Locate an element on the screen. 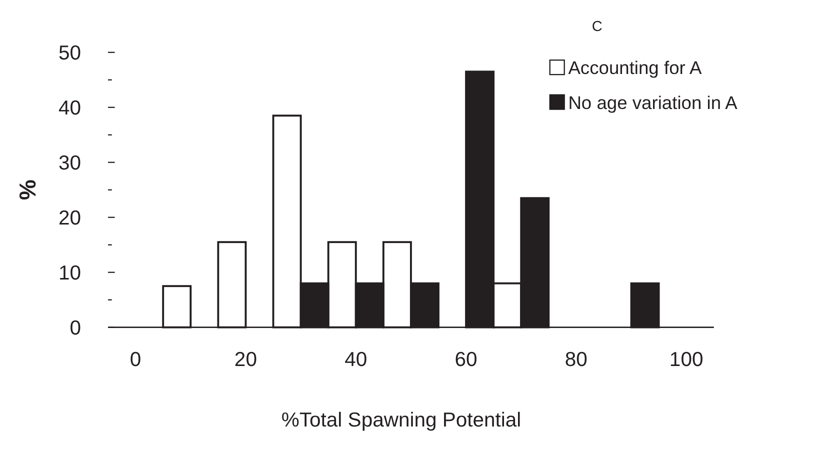 Image resolution: width=819 pixels, height=454 pixels. y-tick-label: 10 is located at coordinates (69, 273).